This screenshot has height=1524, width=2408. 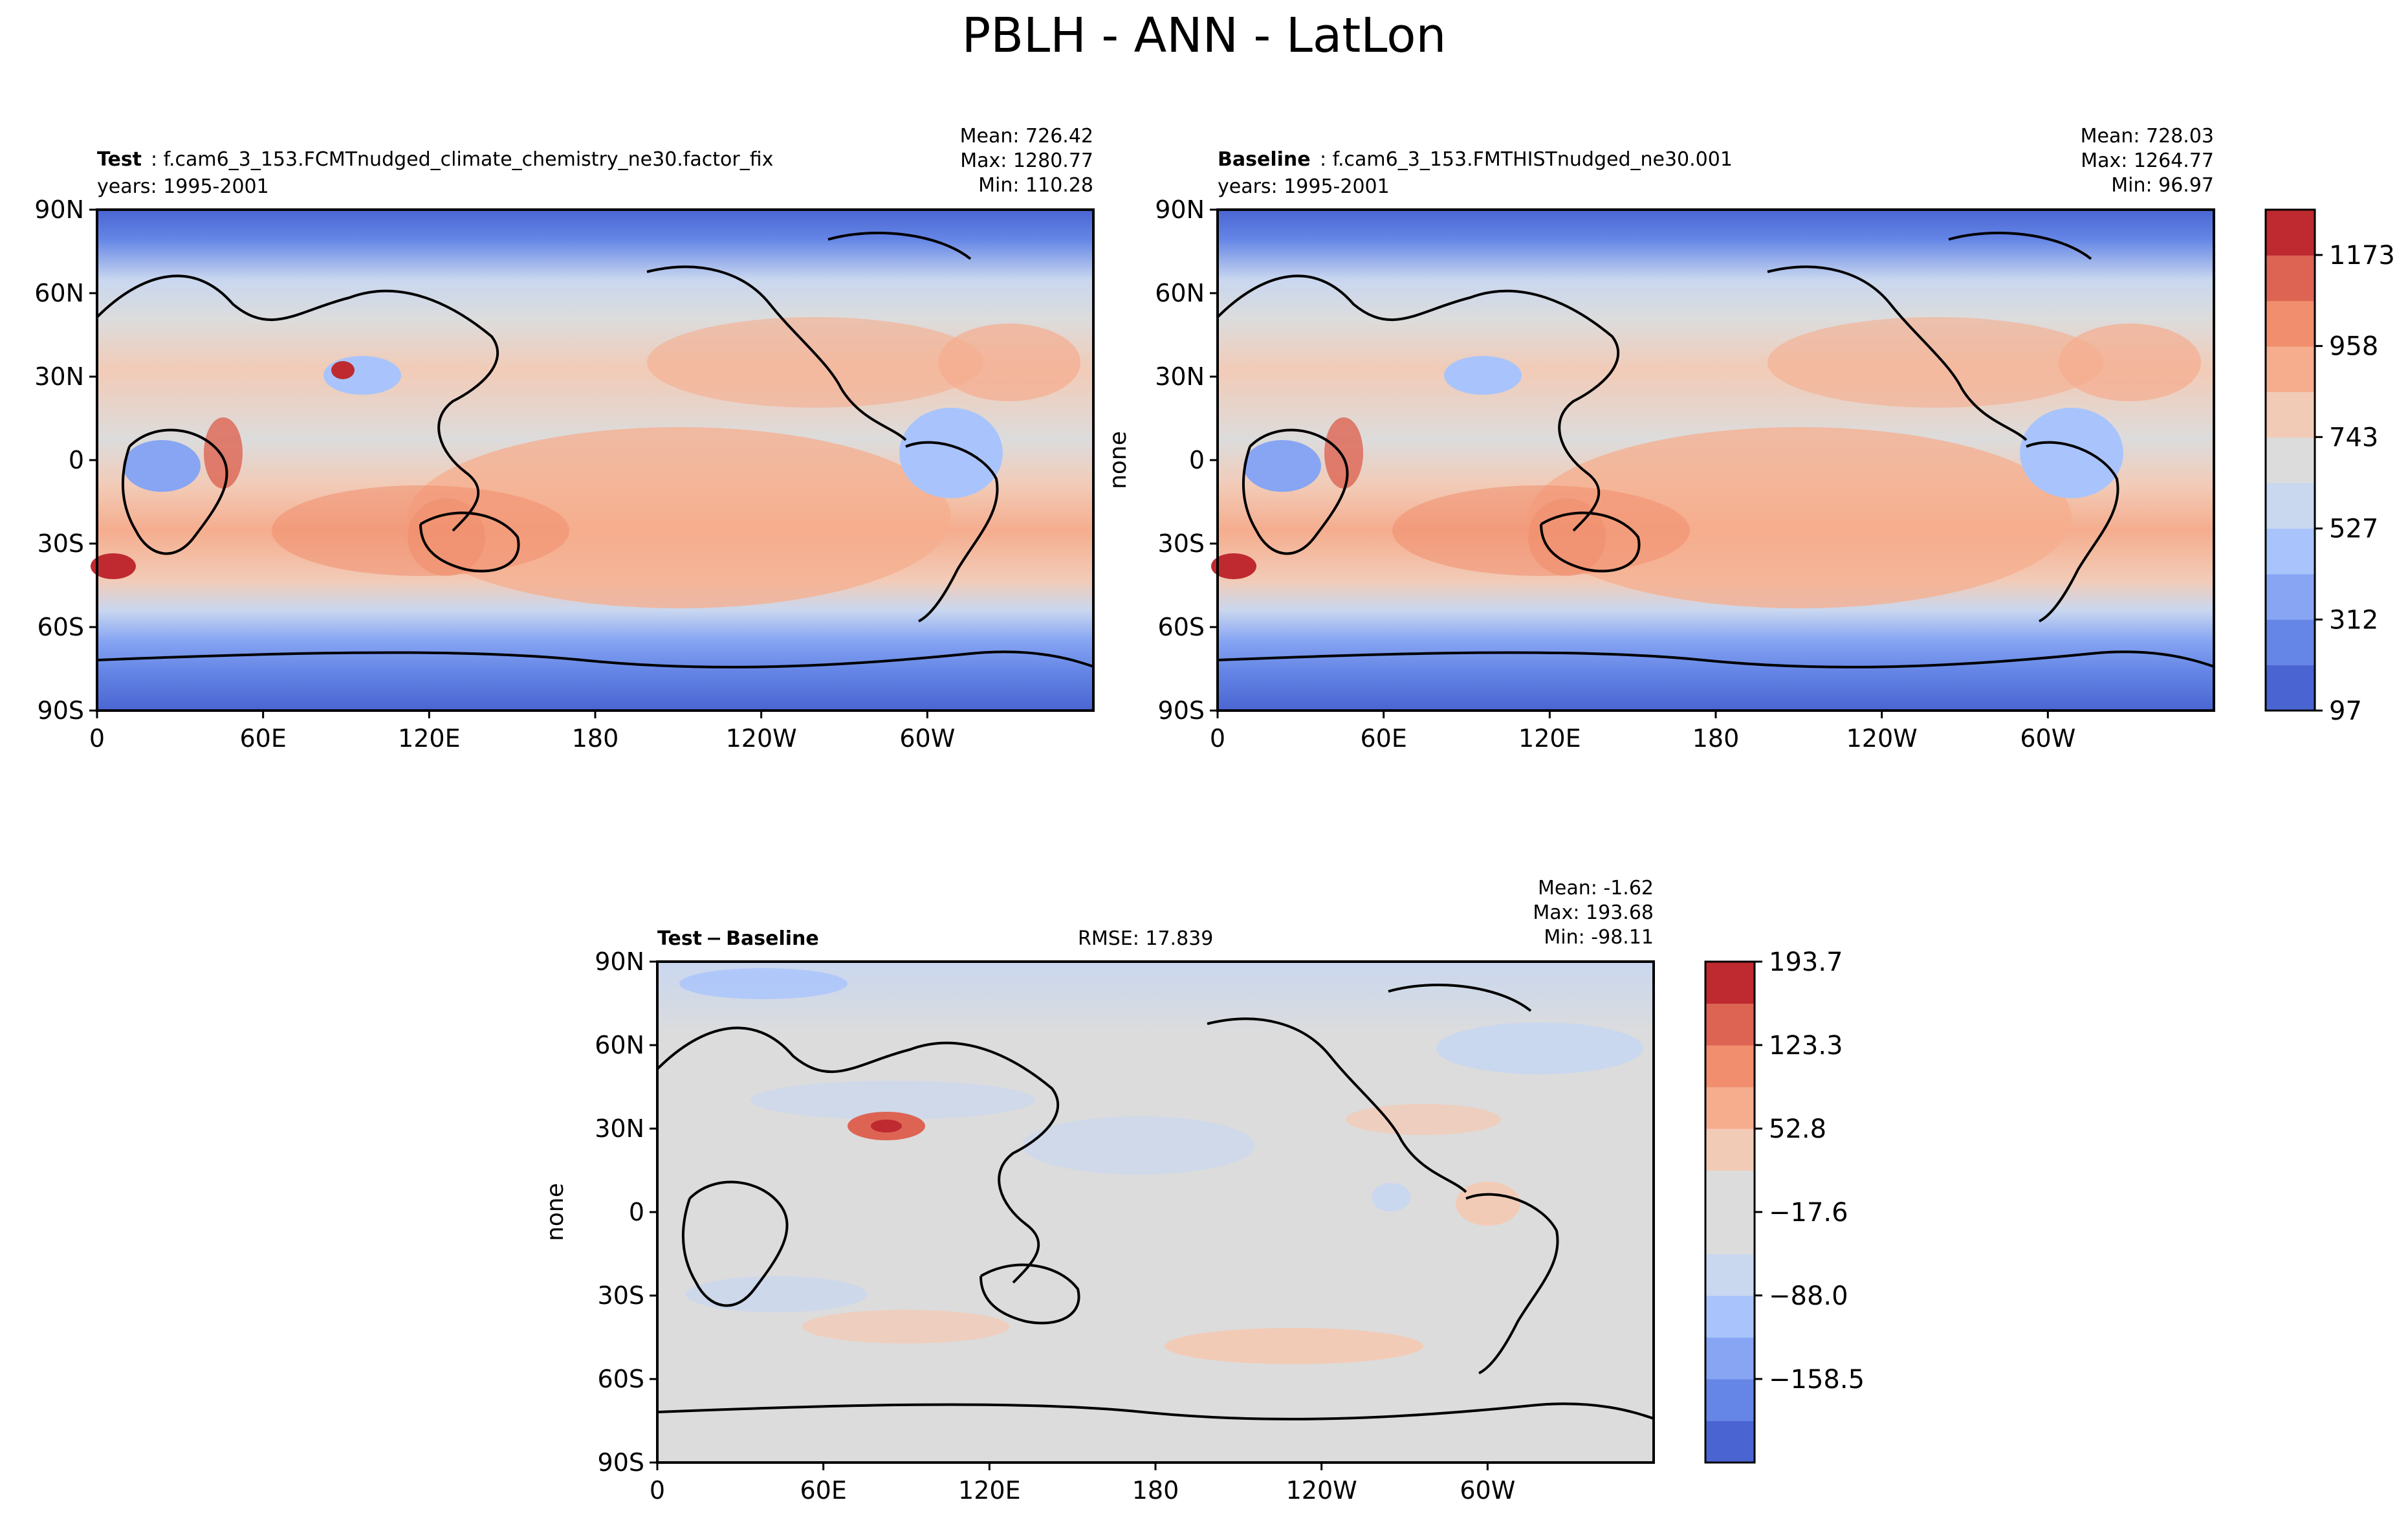 I want to click on difference-lon-ticks: 0 60E 120E 180 120W 60W, so click(x=1082, y=1484).